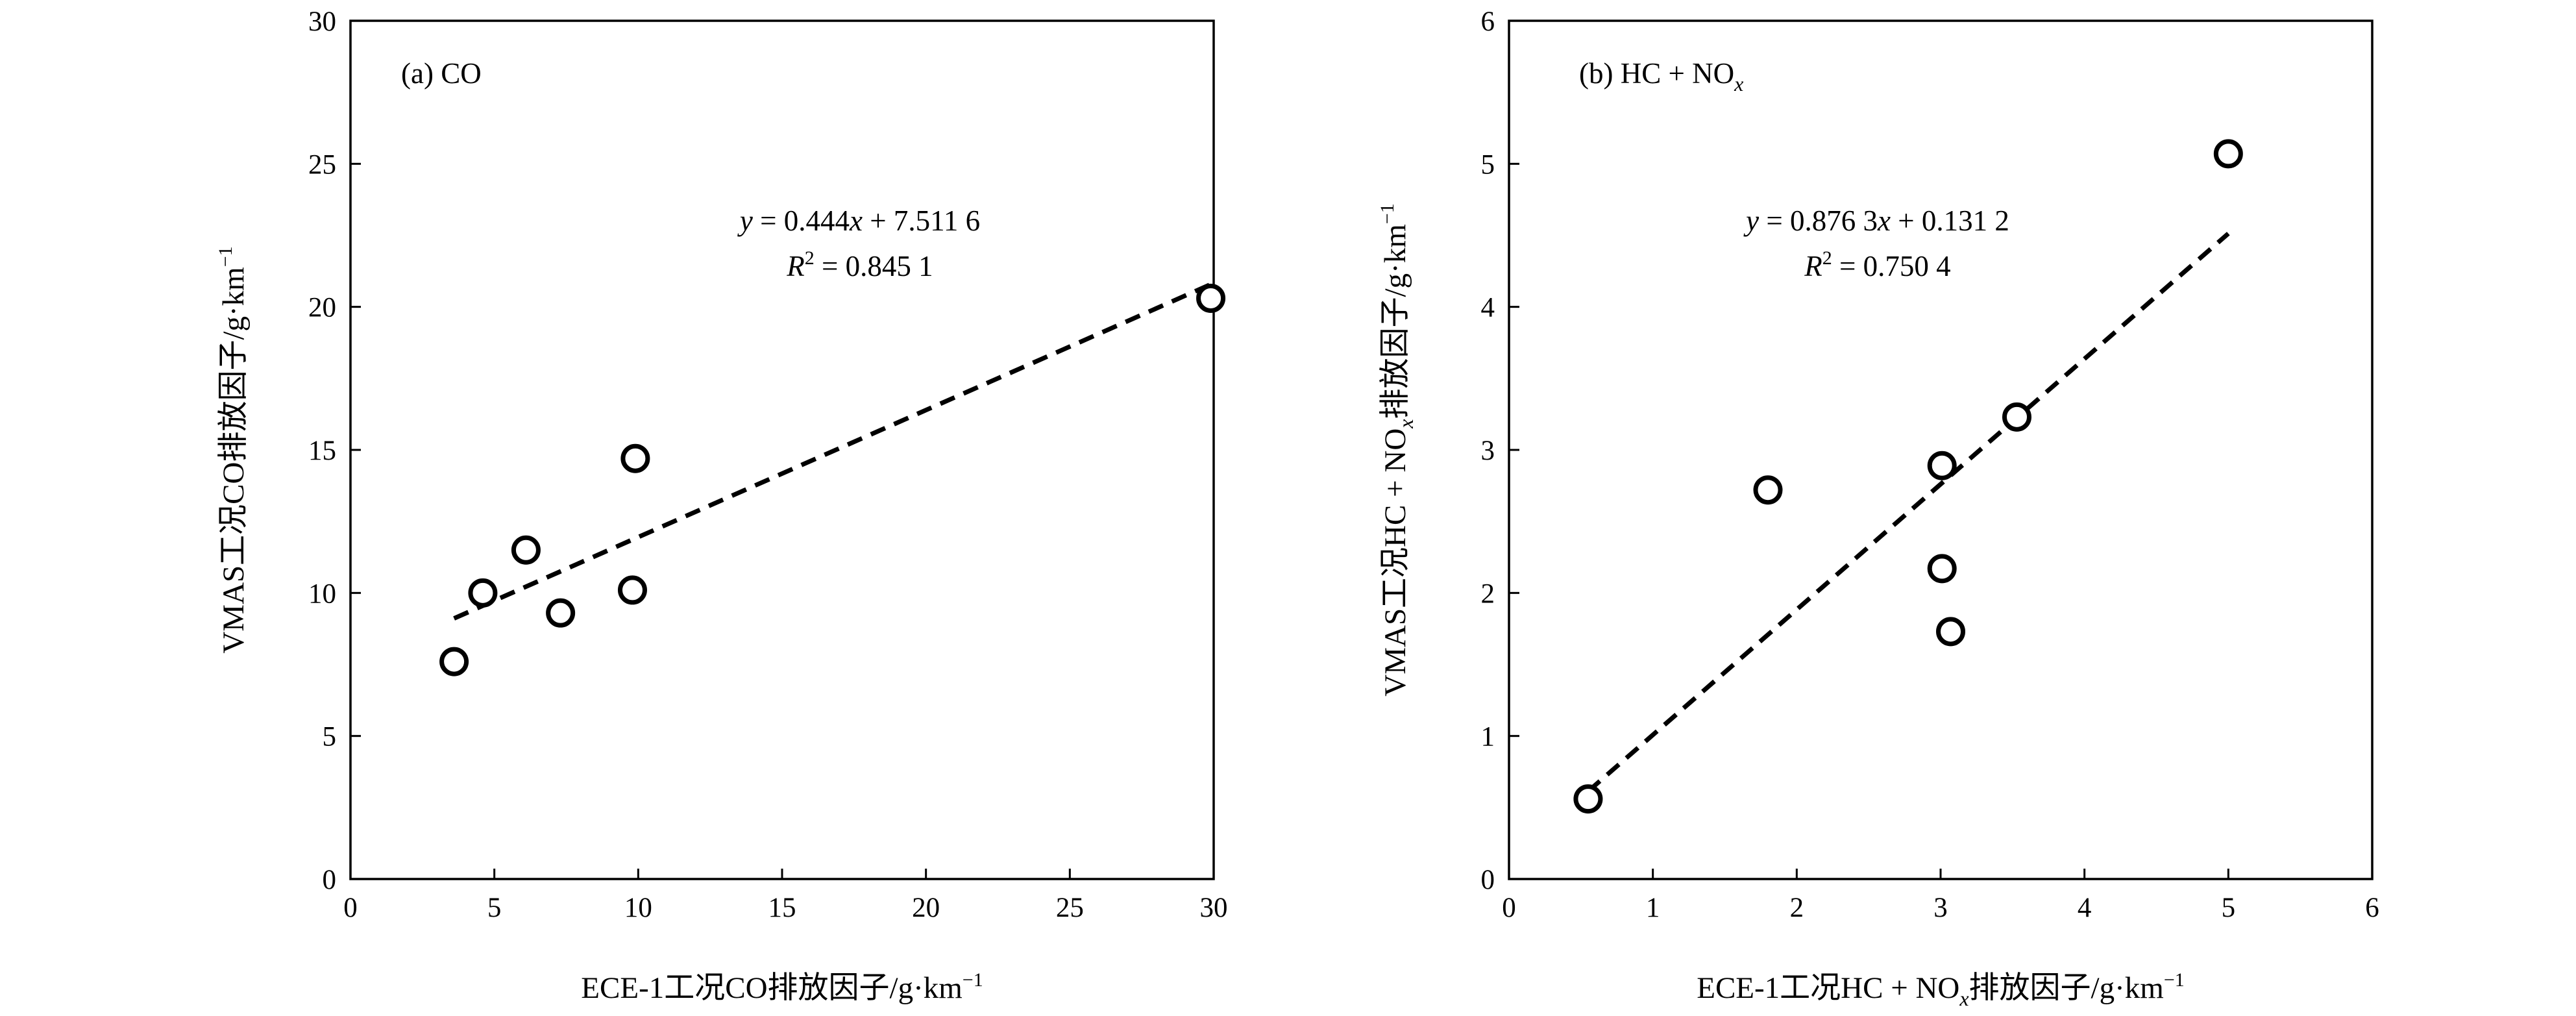 This screenshot has height=1016, width=2576. What do you see at coordinates (638, 908) in the screenshot?
I see `x-tick-label: 10` at bounding box center [638, 908].